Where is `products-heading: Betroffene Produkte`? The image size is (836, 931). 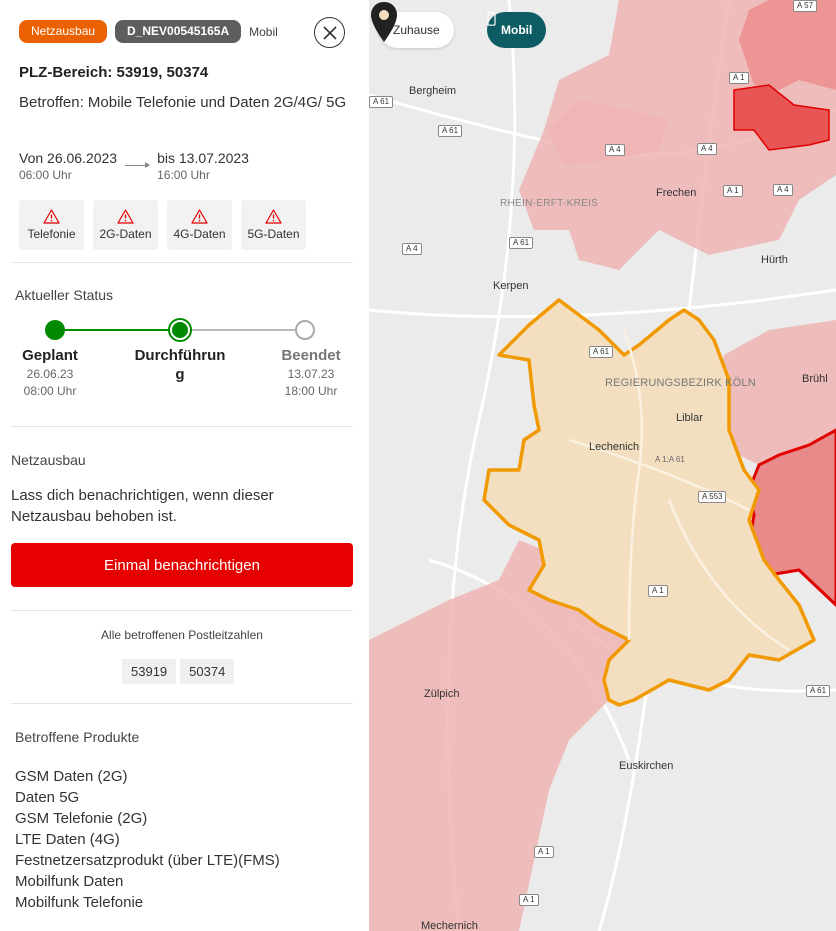
products-heading: Betroffene Produkte is located at coordinates (77, 737).